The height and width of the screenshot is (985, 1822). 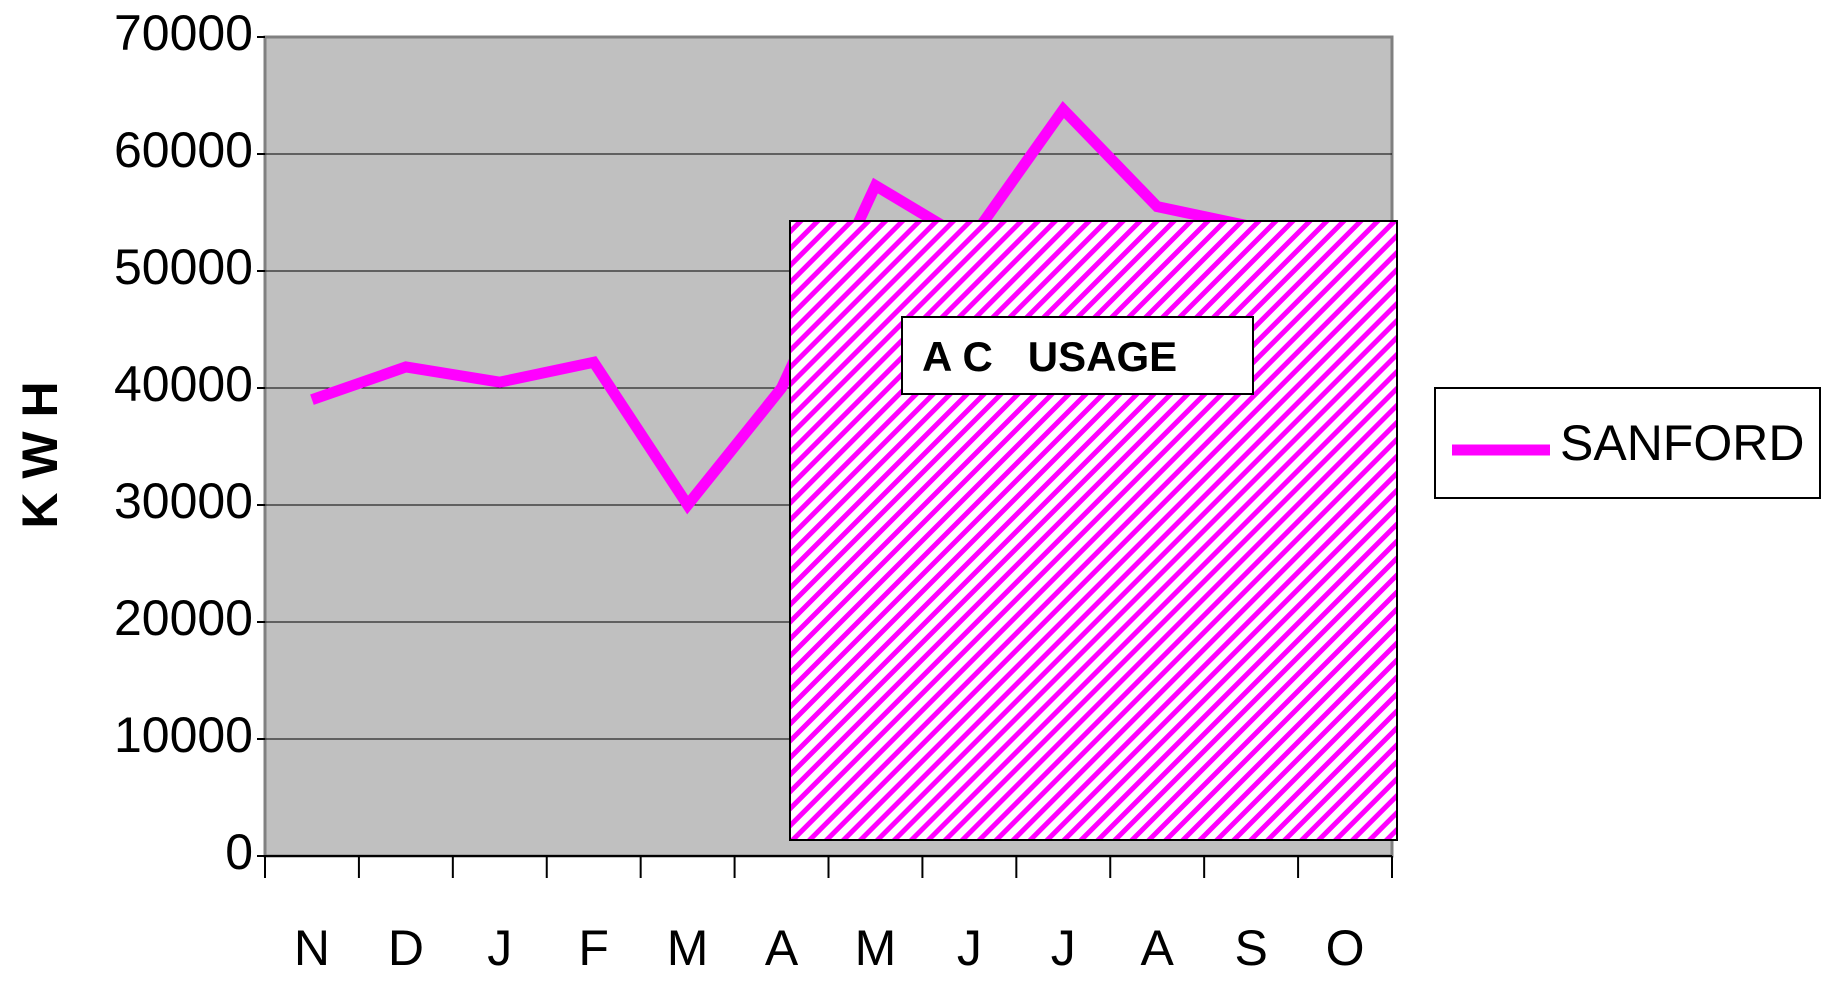 What do you see at coordinates (183, 150) in the screenshot?
I see `y-tick-label: 60000` at bounding box center [183, 150].